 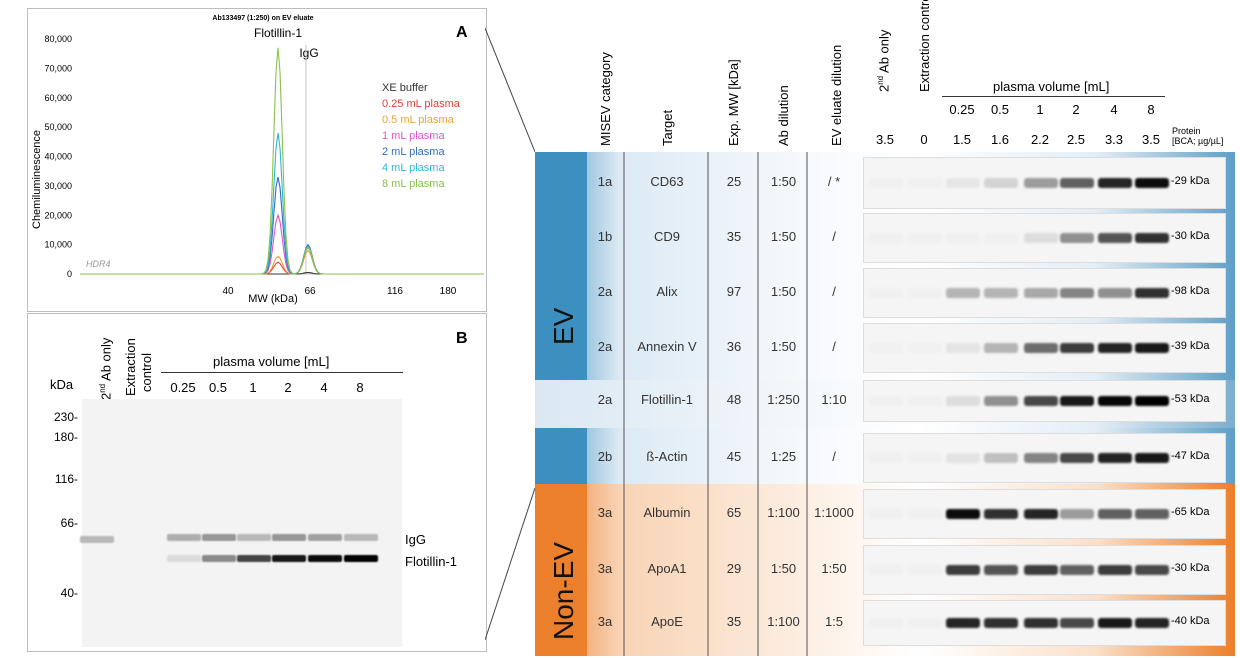 What do you see at coordinates (734, 399) in the screenshot?
I see `cell-mw: 48` at bounding box center [734, 399].